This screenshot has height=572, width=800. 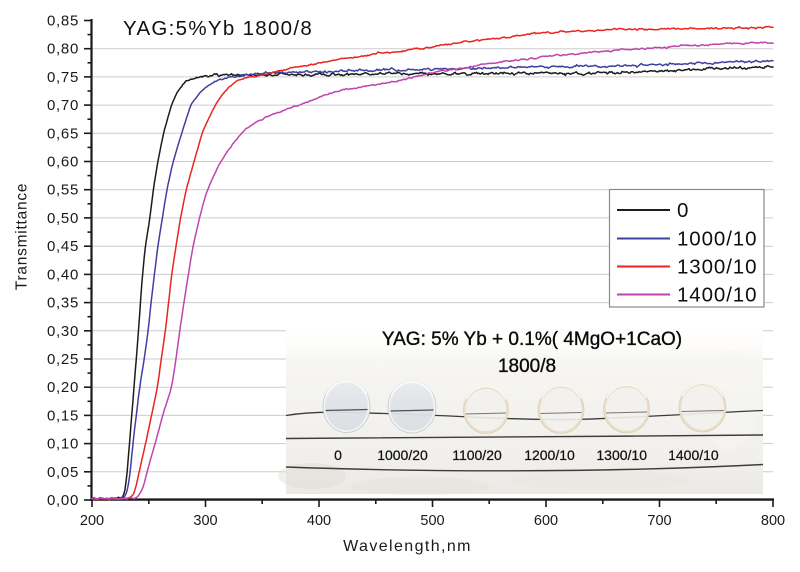 What do you see at coordinates (63, 190) in the screenshot?
I see `svg-text: 0,55` at bounding box center [63, 190].